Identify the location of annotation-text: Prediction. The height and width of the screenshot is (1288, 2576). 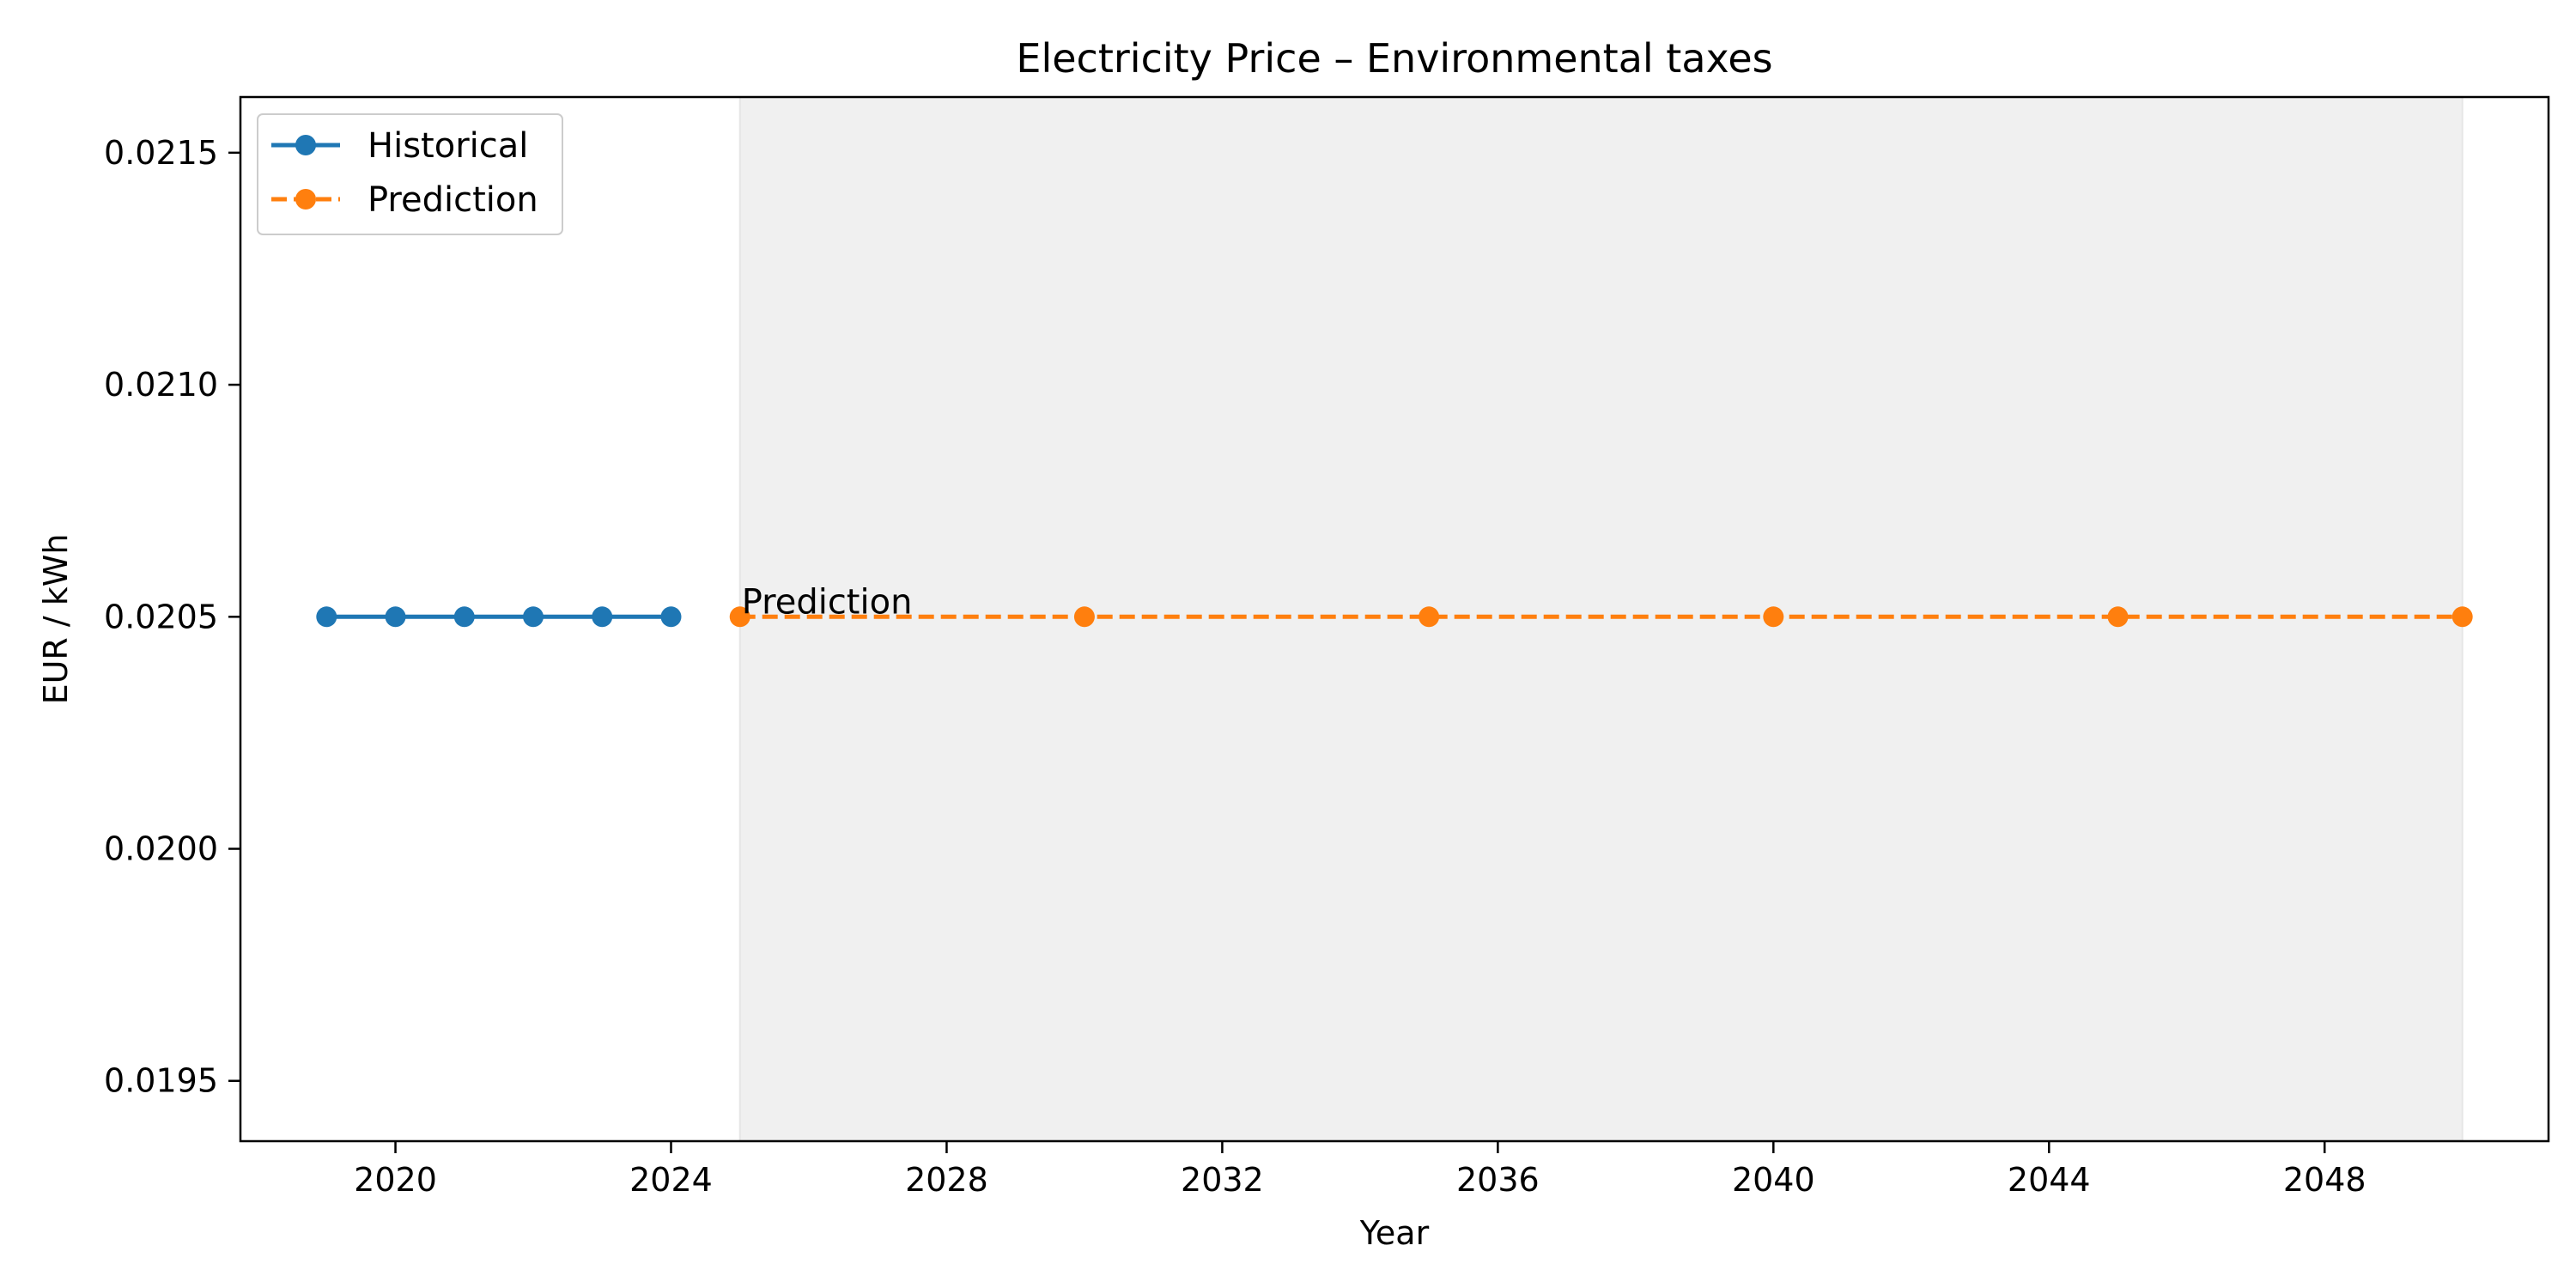
(828, 602).